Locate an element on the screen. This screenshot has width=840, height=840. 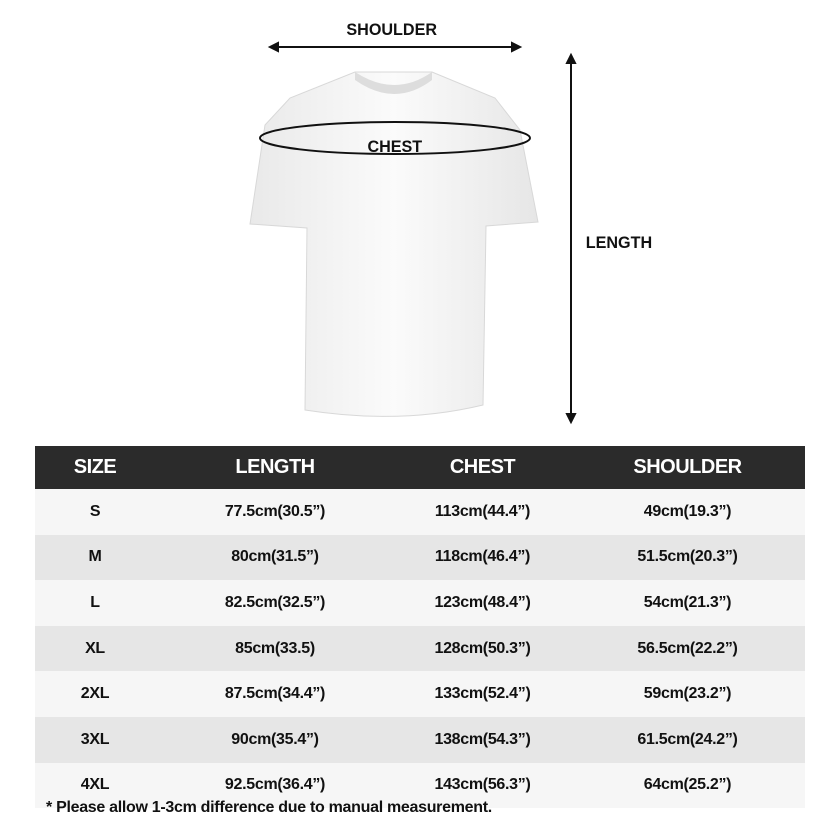
table-row: 4XL 92.5cm(36.4”) 143cm(56.3”) 64cm(25.2”) is located at coordinates (420, 785).